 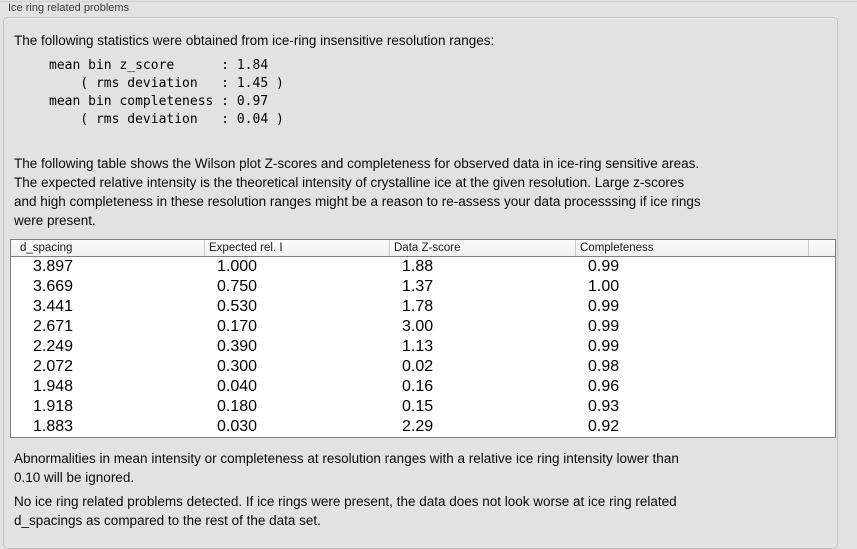 I want to click on column-header-completeness: Completeness, so click(x=691, y=248).